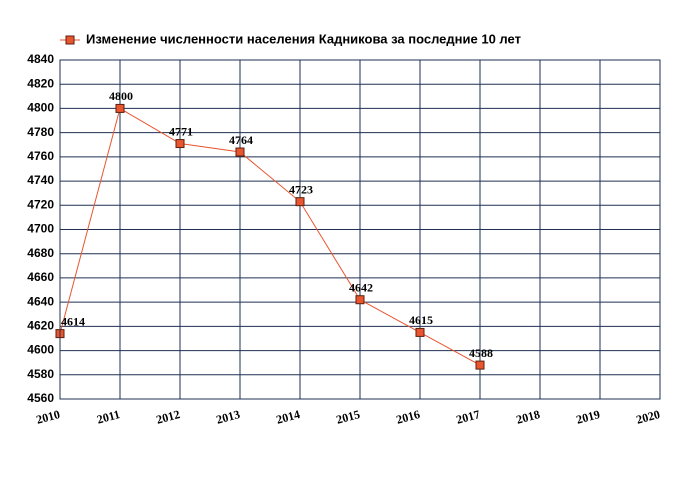 The image size is (680, 500). What do you see at coordinates (73, 321) in the screenshot?
I see `data-label: 4614` at bounding box center [73, 321].